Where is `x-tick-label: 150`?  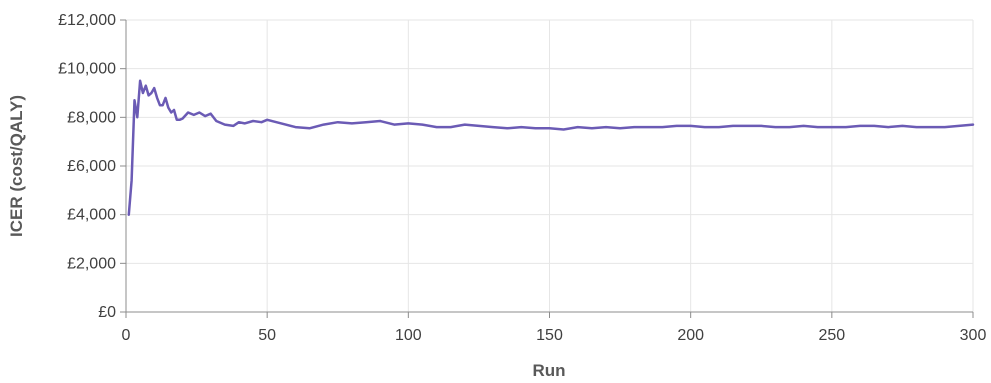 x-tick-label: 150 is located at coordinates (549, 335).